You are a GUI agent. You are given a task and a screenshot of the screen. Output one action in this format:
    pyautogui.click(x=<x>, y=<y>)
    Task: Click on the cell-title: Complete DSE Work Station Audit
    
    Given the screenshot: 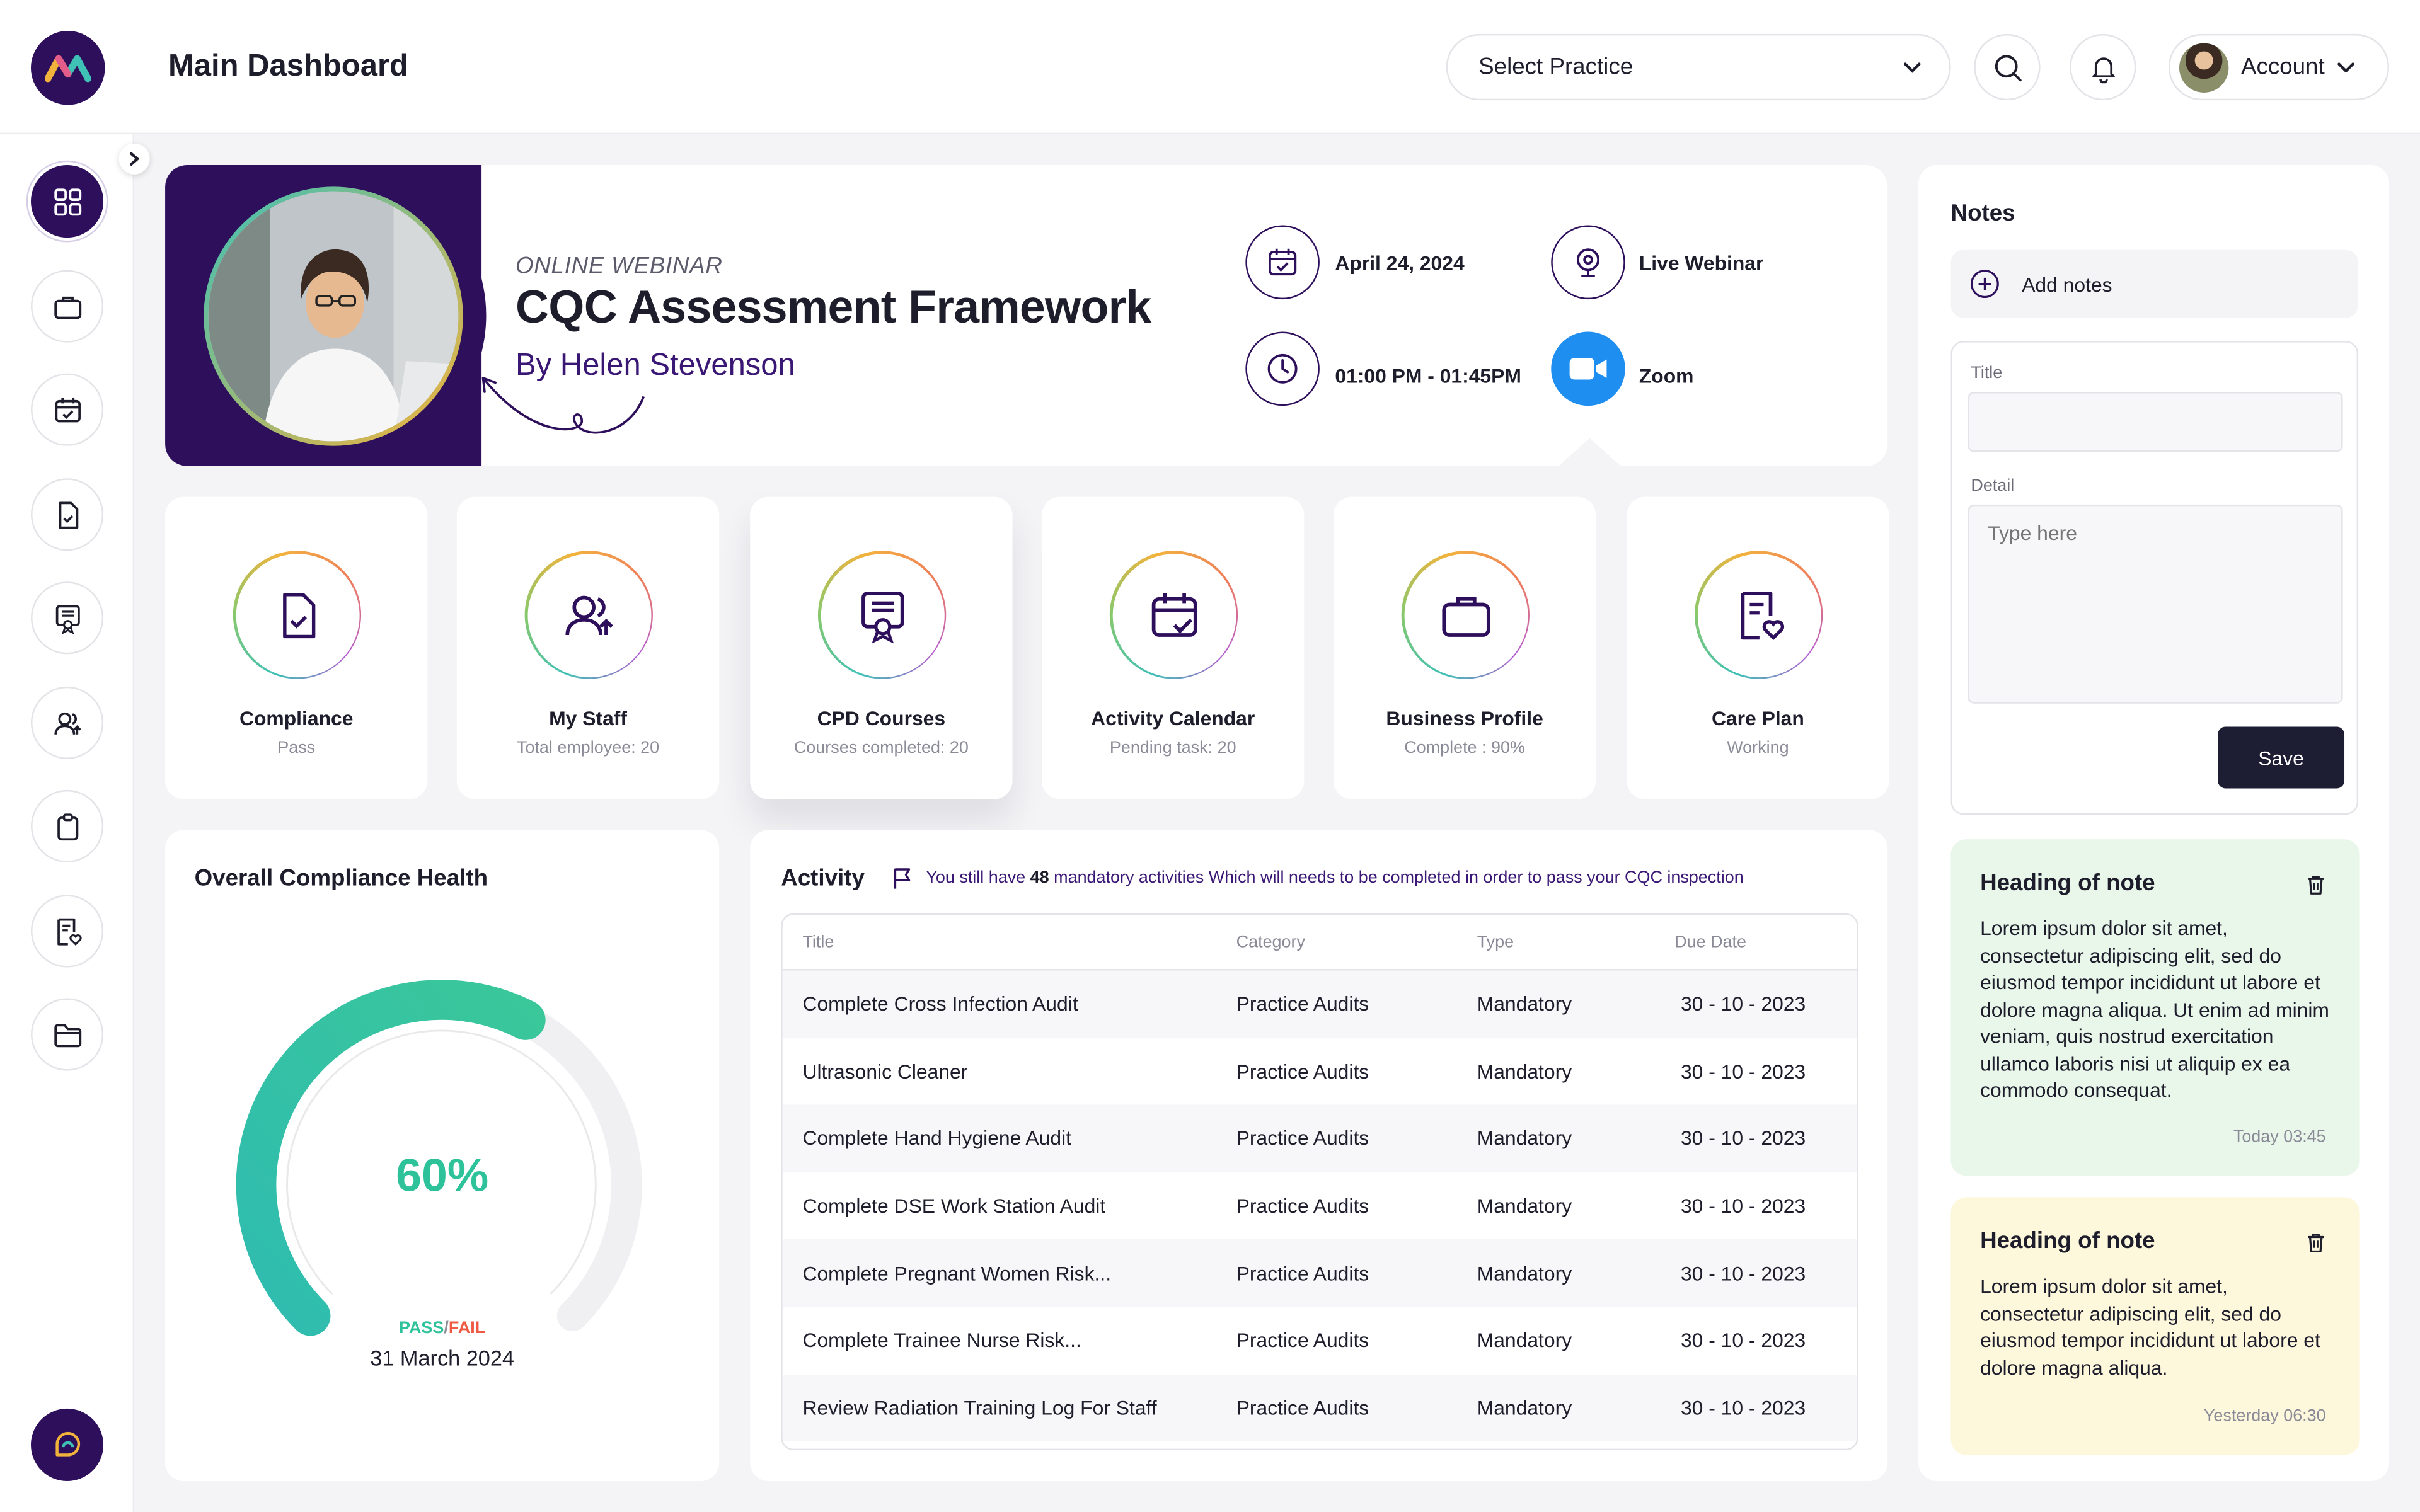 What is the action you would take?
    pyautogui.click(x=954, y=1206)
    